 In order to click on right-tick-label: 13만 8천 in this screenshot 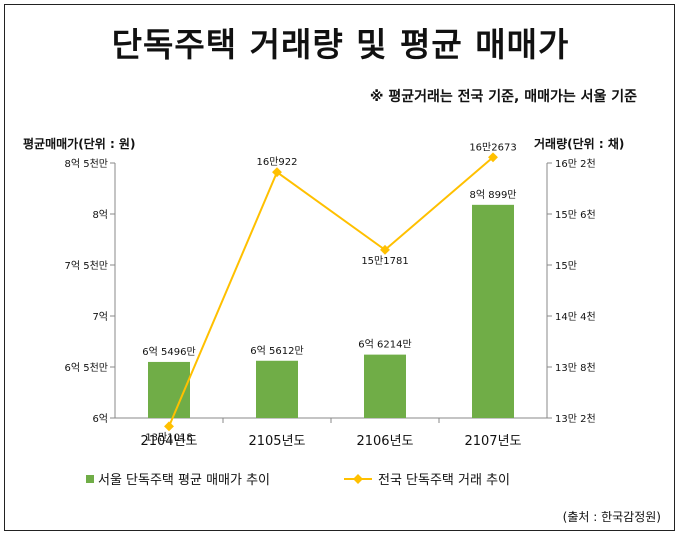, I will do `click(575, 368)`.